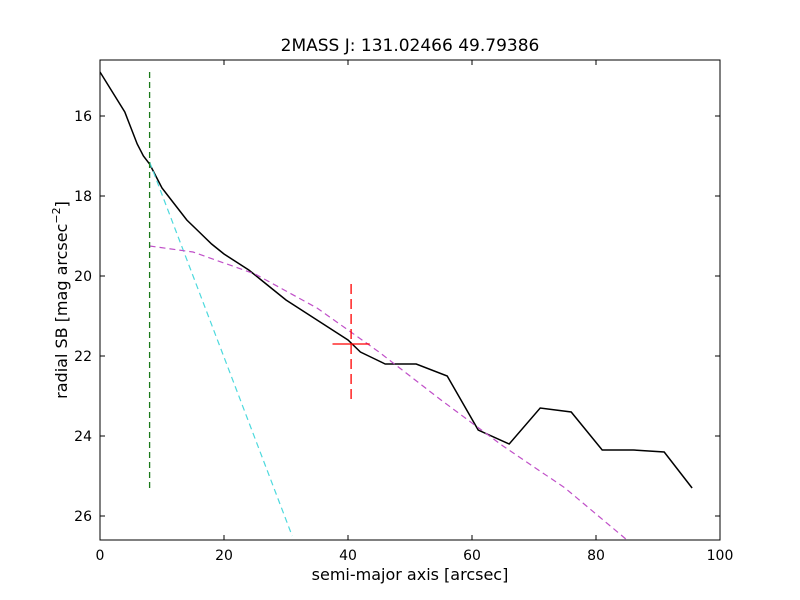  I want to click on y-tick-label: 20, so click(83, 277).